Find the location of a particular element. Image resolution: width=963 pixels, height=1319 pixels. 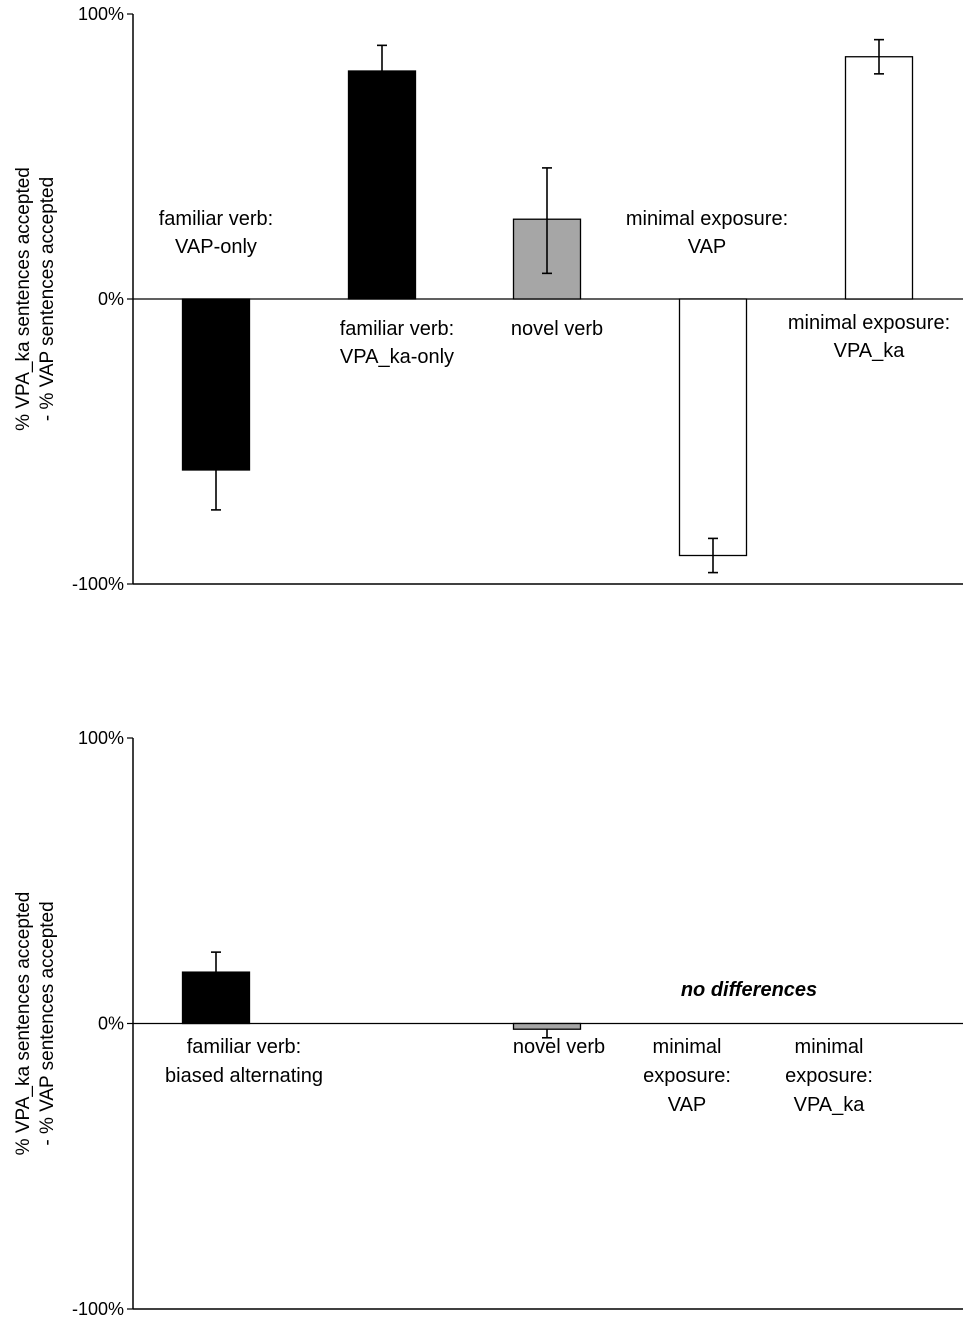

category-label: VPA_ka-only is located at coordinates (397, 357).